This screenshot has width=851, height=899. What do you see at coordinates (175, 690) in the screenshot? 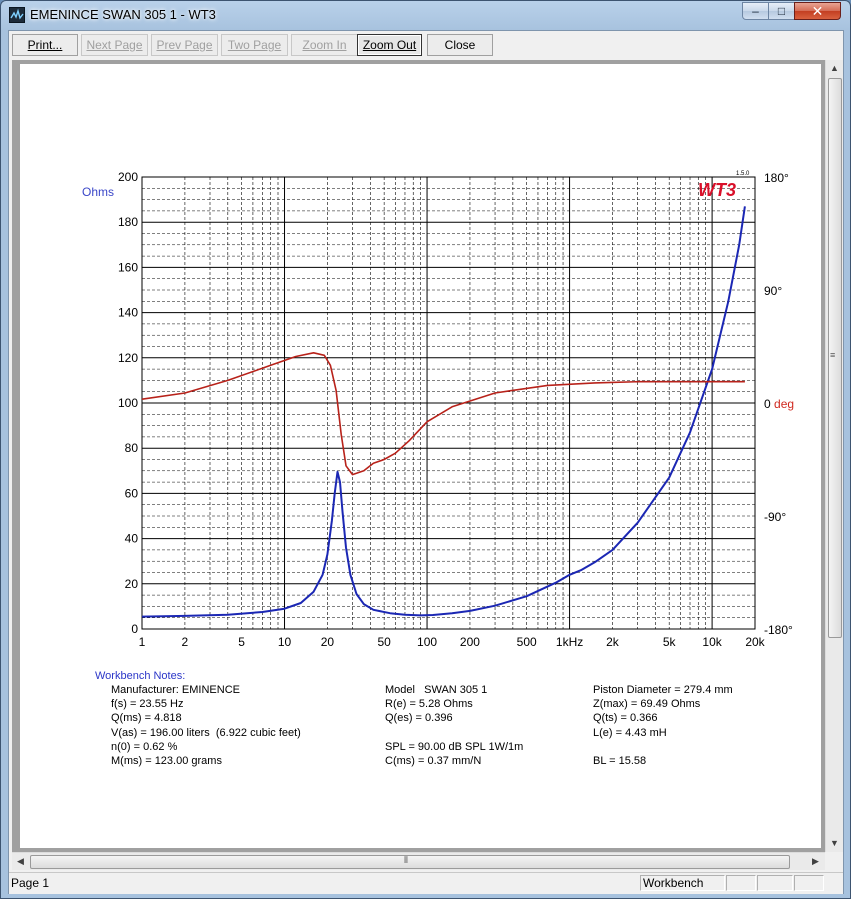
I see `note-line: Manufacturer: EMINENCE` at bounding box center [175, 690].